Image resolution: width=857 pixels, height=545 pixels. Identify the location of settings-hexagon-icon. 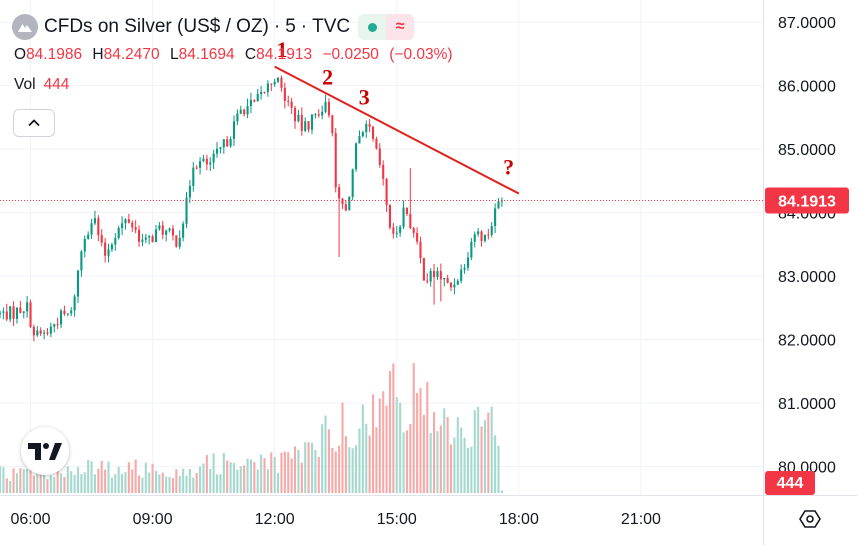
(810, 519).